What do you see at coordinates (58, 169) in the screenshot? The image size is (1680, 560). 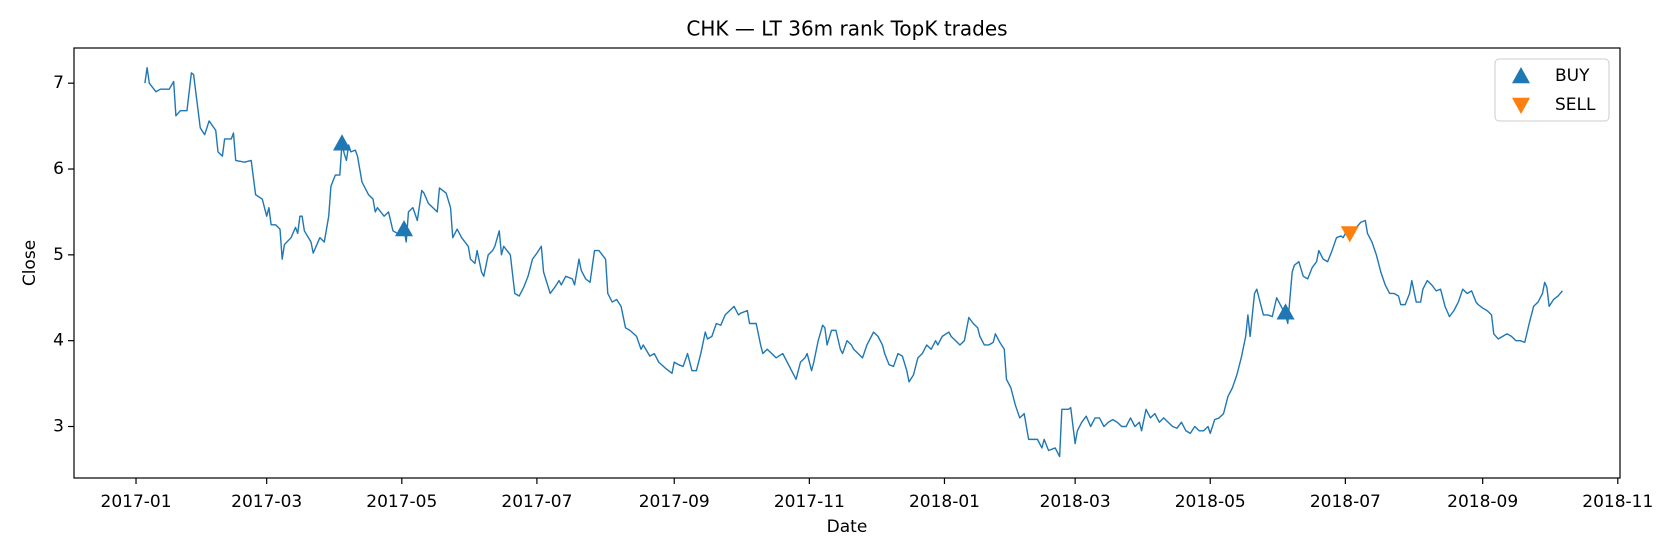 I see `y-tick-label: 6` at bounding box center [58, 169].